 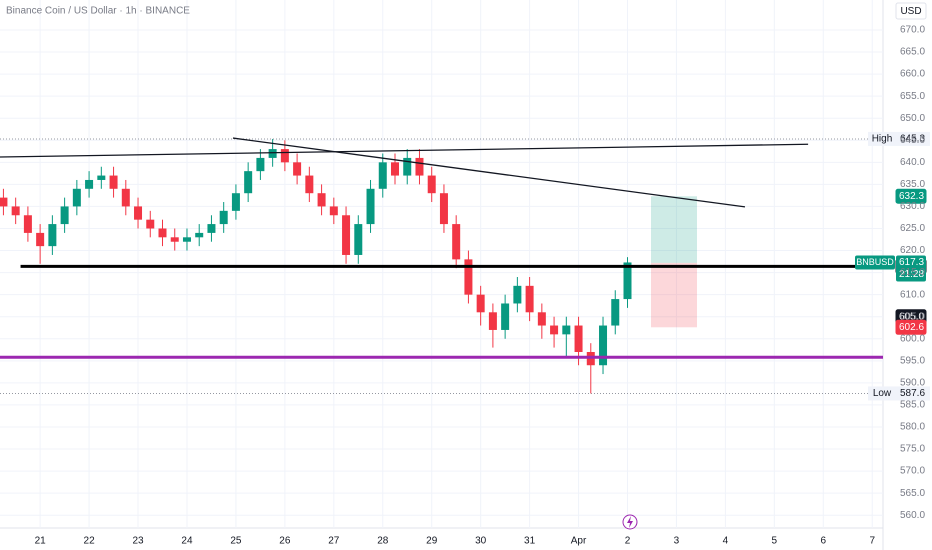 I want to click on position-target, so click(x=674, y=229).